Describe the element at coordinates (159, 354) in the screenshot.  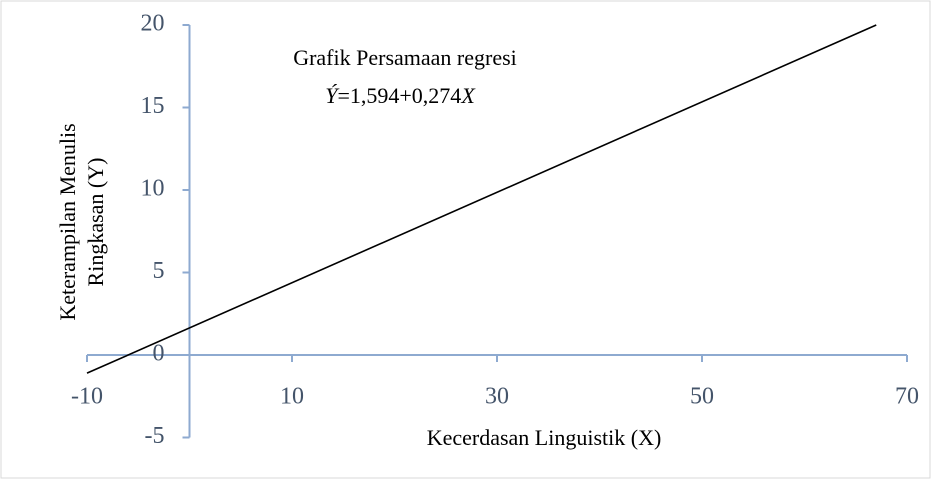
I see `y-tick-label: 0` at that location.